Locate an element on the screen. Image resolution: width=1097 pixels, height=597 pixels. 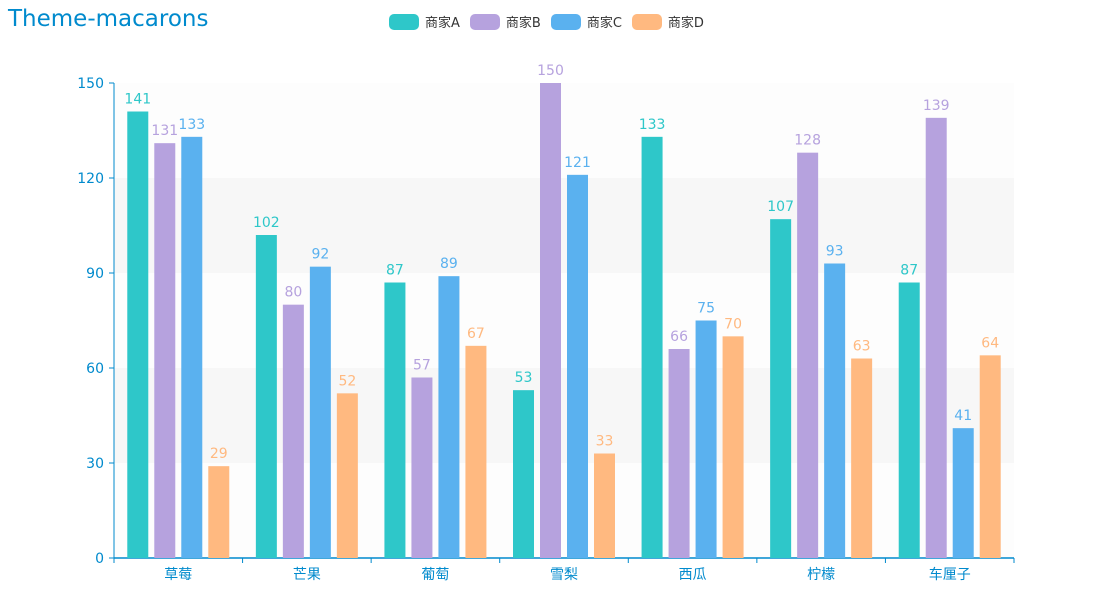
bar-value-label: 121 is located at coordinates (577, 163).